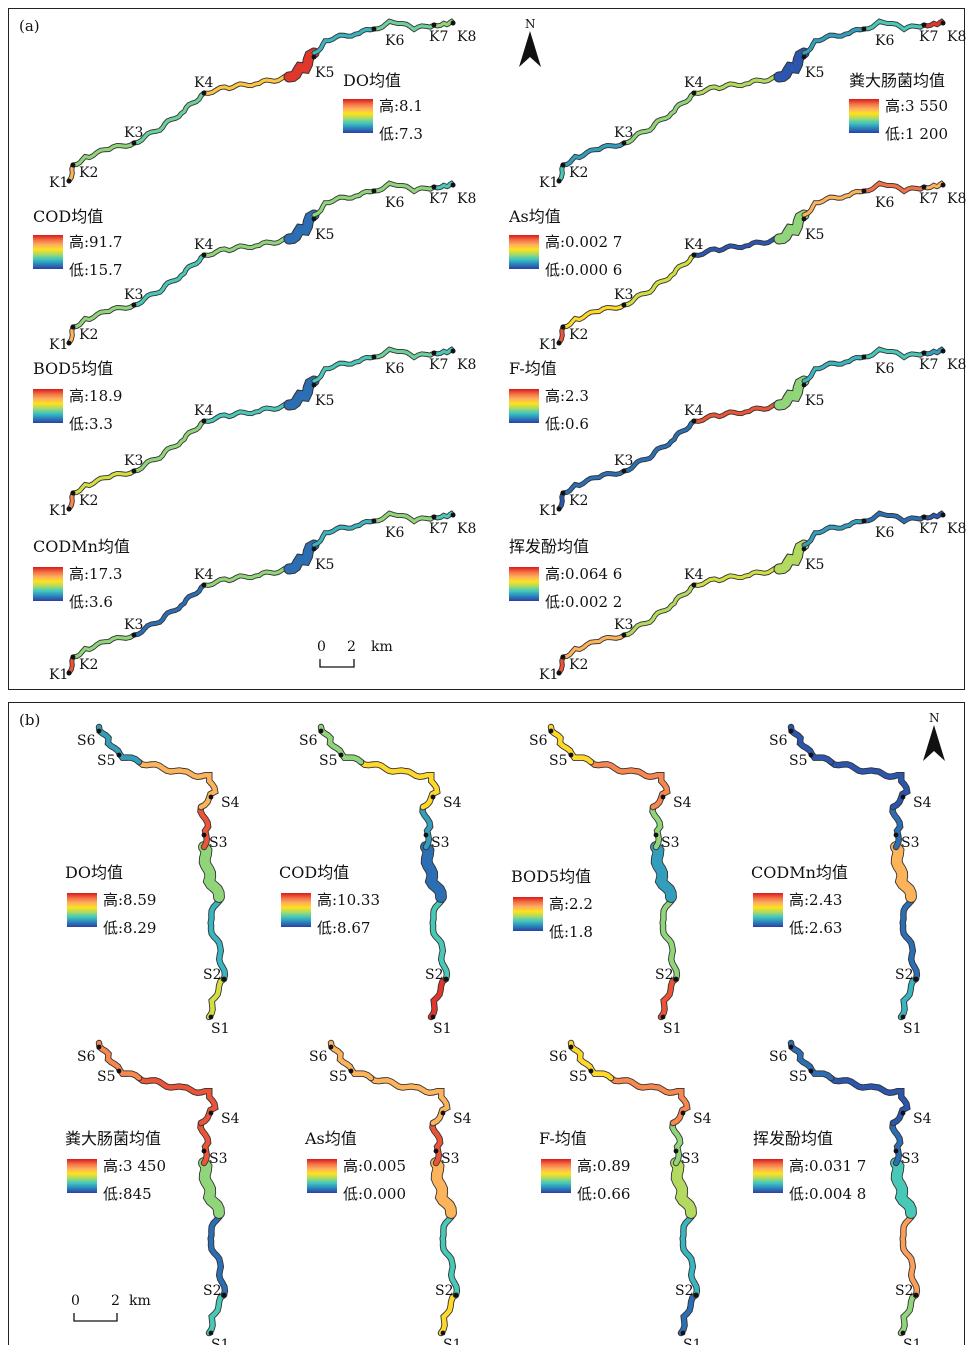 Image resolution: width=974 pixels, height=1345 pixels. Describe the element at coordinates (604, 1166) in the screenshot. I see `legend-high: 高:0.89` at that location.